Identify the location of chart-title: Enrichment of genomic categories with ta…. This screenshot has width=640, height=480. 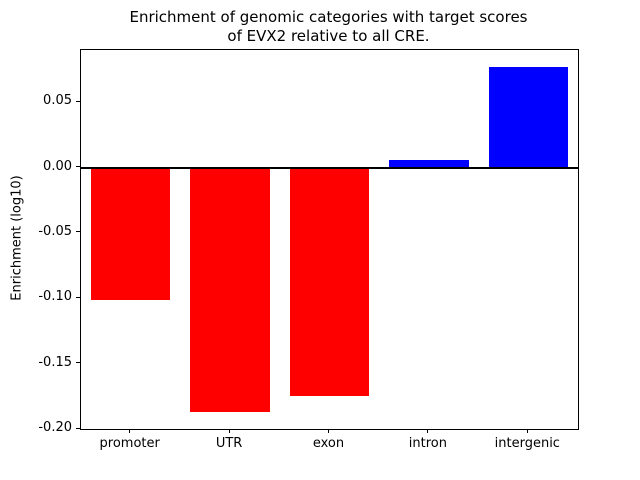
(328, 27).